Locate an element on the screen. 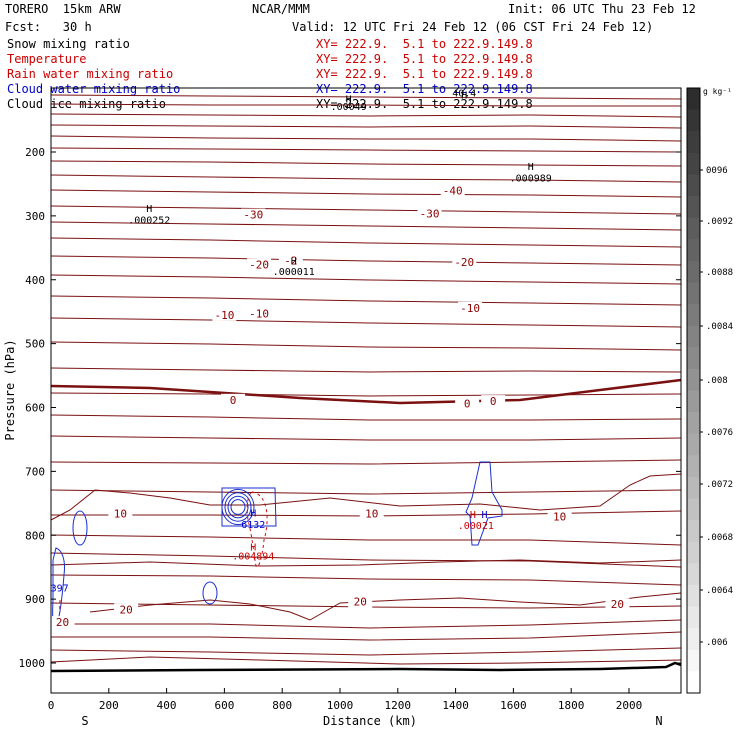 The height and width of the screenshot is (740, 740). isotherm-label: -20 is located at coordinates (259, 264).